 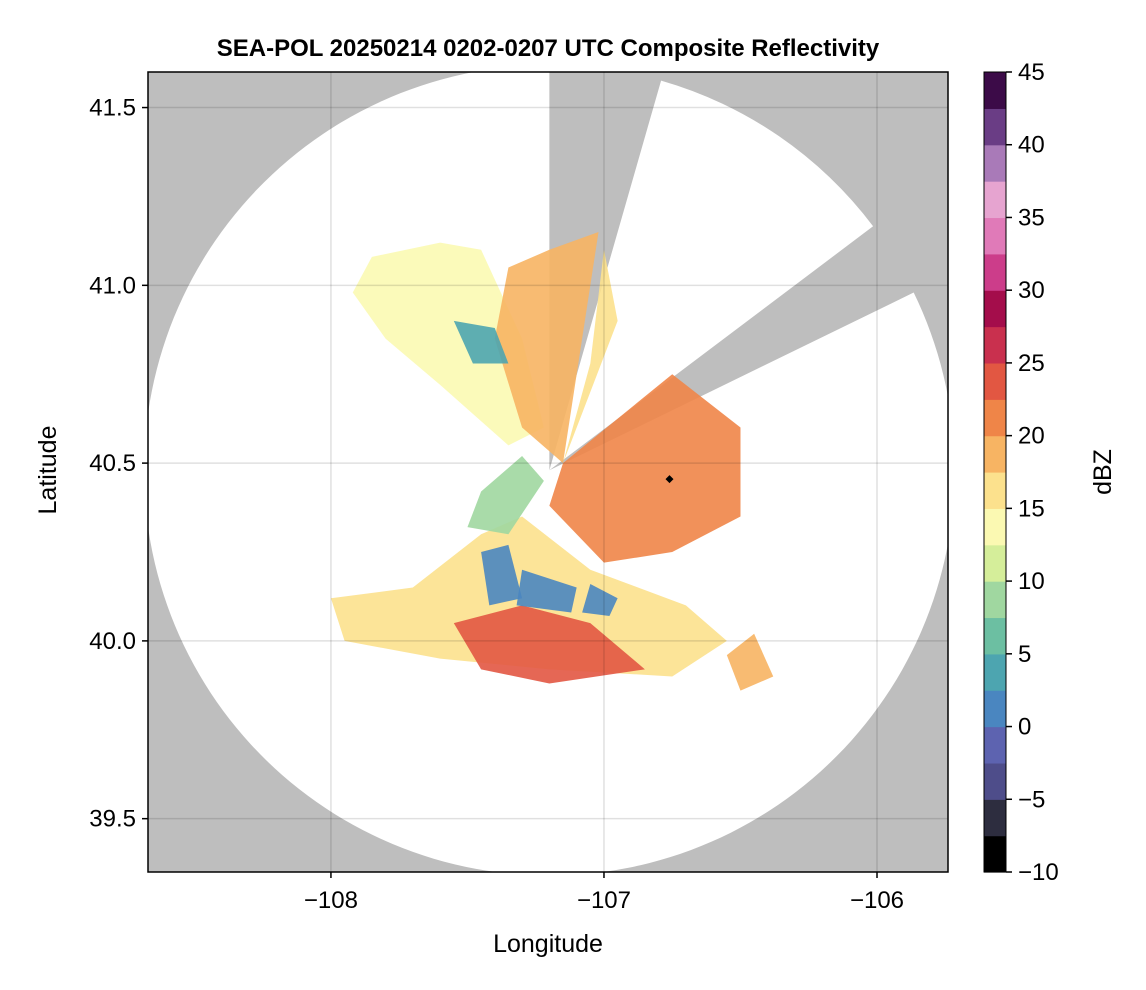 I want to click on y-axis-label: Latitude, so click(x=48, y=470).